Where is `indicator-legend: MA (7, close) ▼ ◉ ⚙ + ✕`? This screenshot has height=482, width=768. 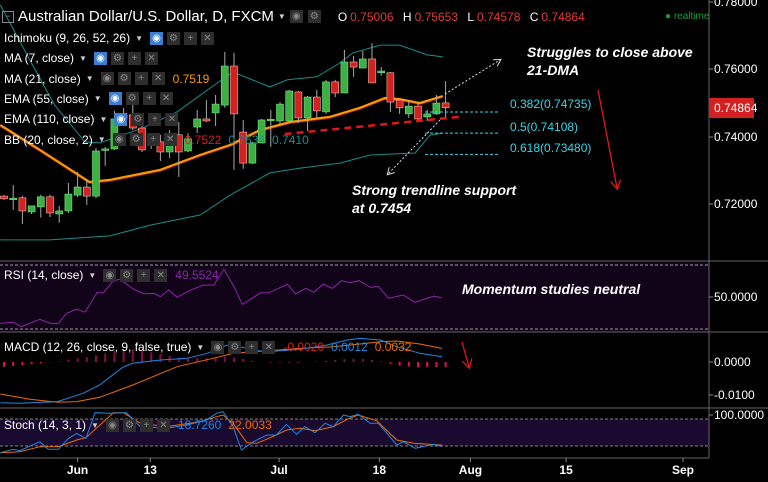 indicator-legend: MA (7, close) ▼ ◉ ⚙ + ✕ is located at coordinates (81, 58).